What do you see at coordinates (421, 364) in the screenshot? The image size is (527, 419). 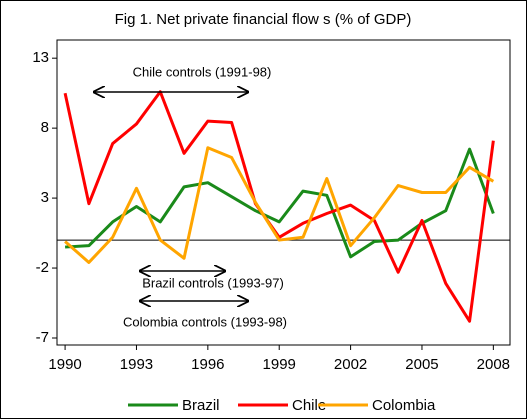 I see `x-tick-label: 2005` at bounding box center [421, 364].